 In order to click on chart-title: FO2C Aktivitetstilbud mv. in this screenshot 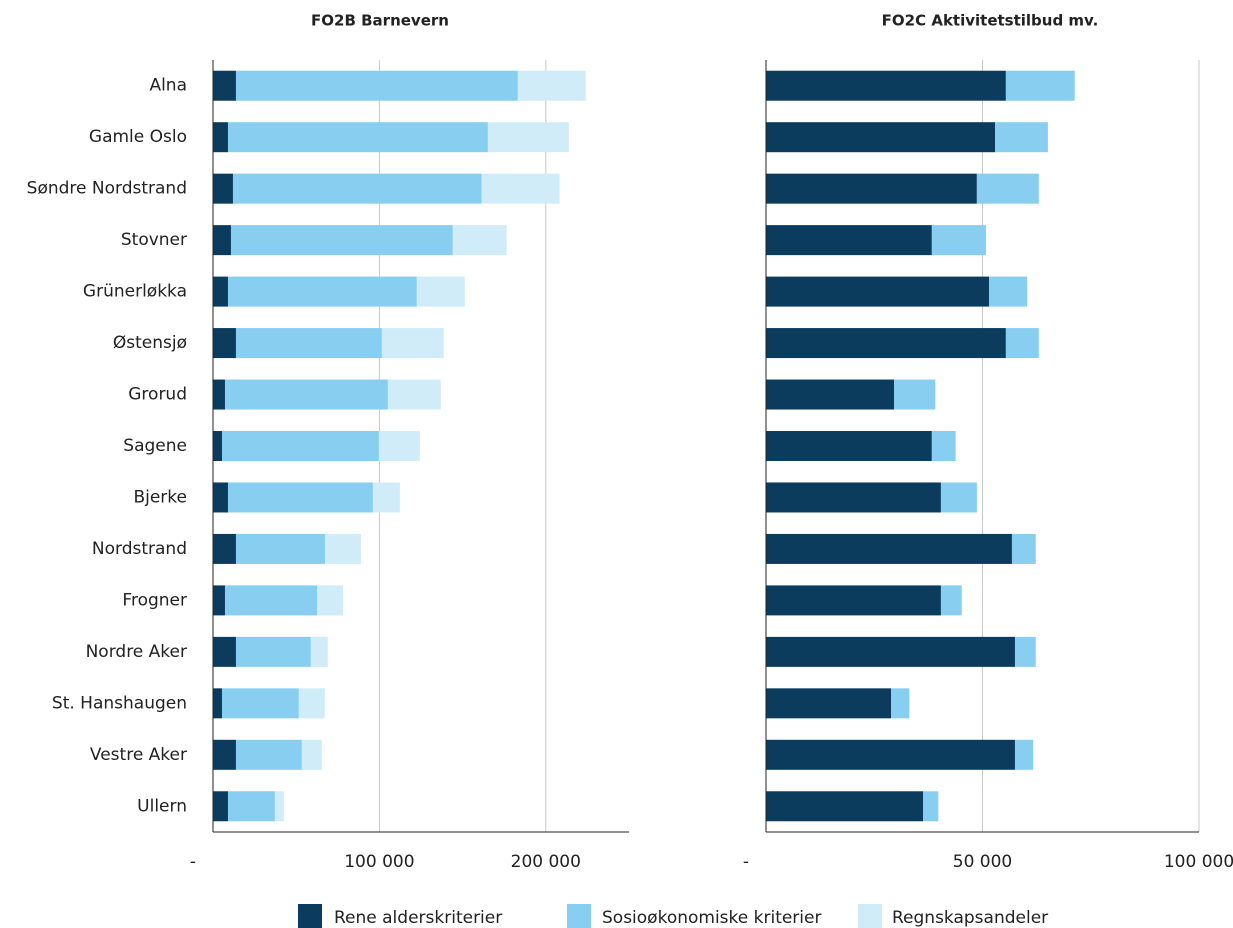, I will do `click(990, 21)`.